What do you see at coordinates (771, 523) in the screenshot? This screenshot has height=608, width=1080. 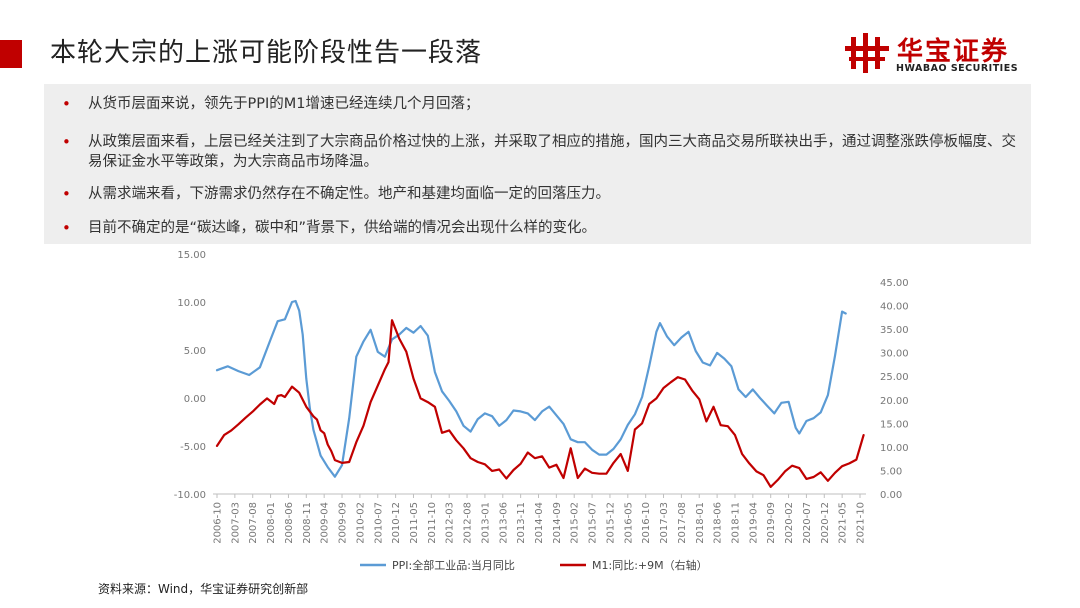 I see `x-tick-label: 2019-09` at bounding box center [771, 523].